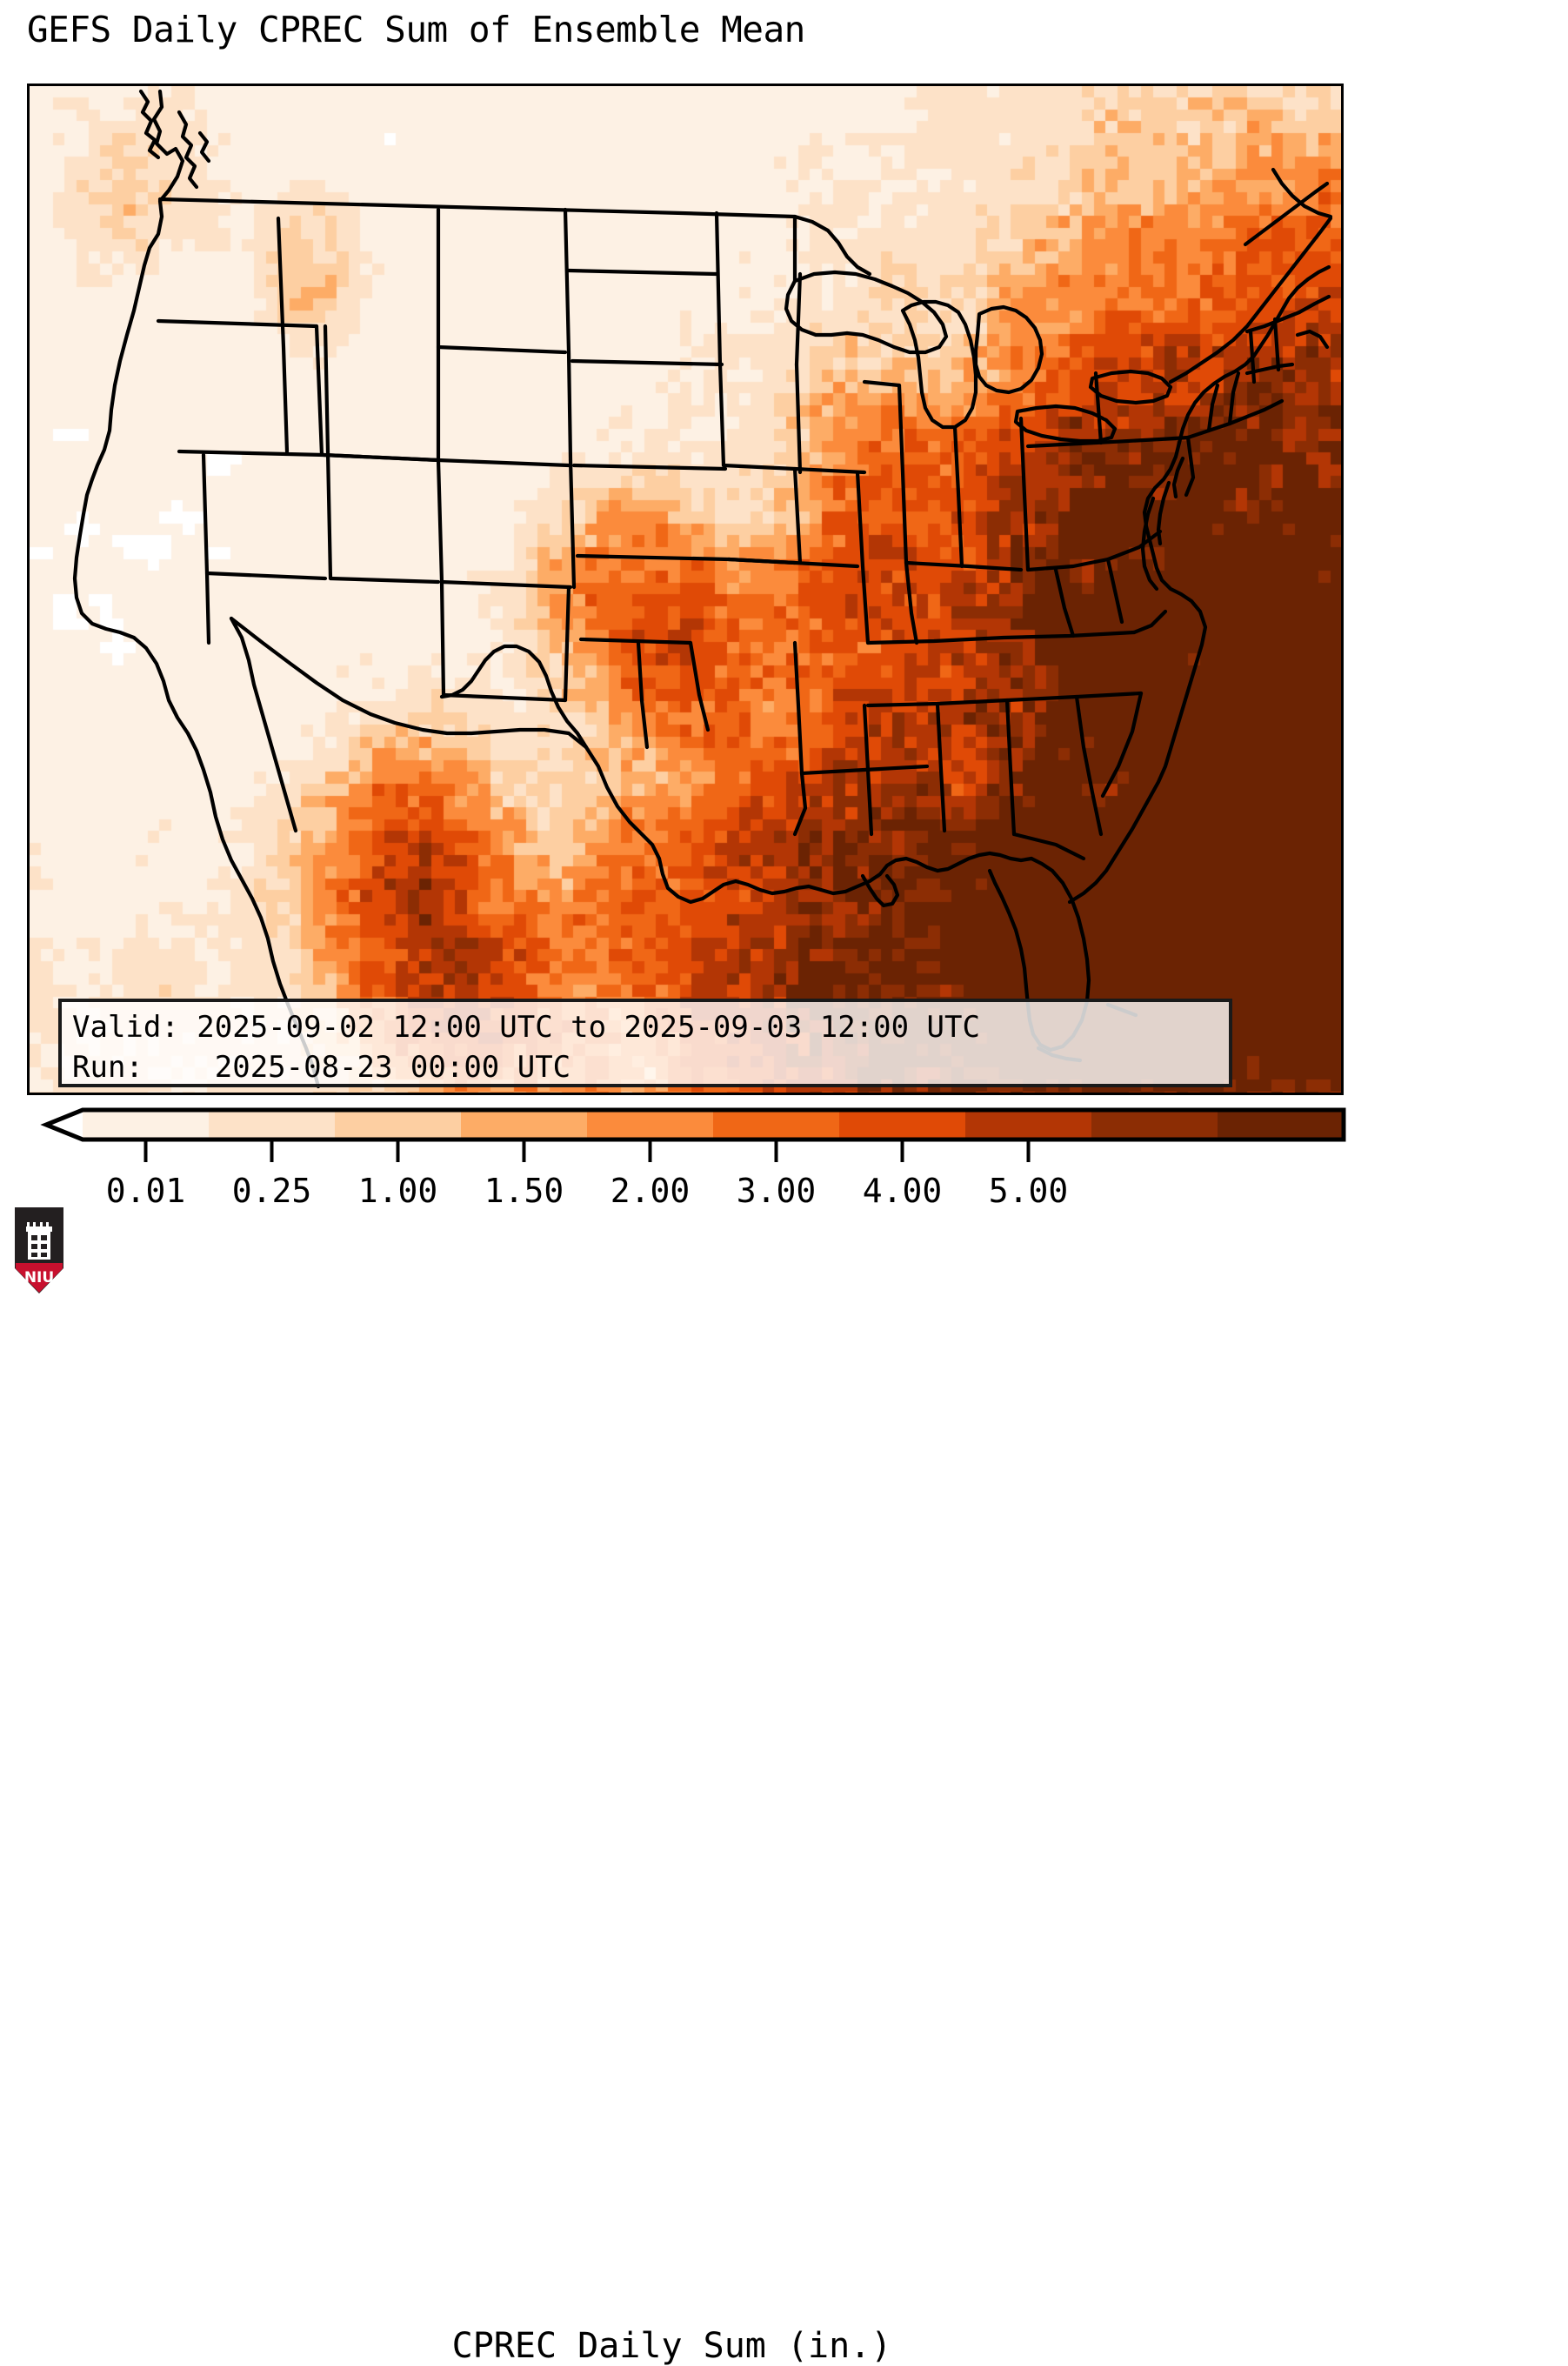  I want to click on colorbar-tick-label: 0.01, so click(146, 1191).